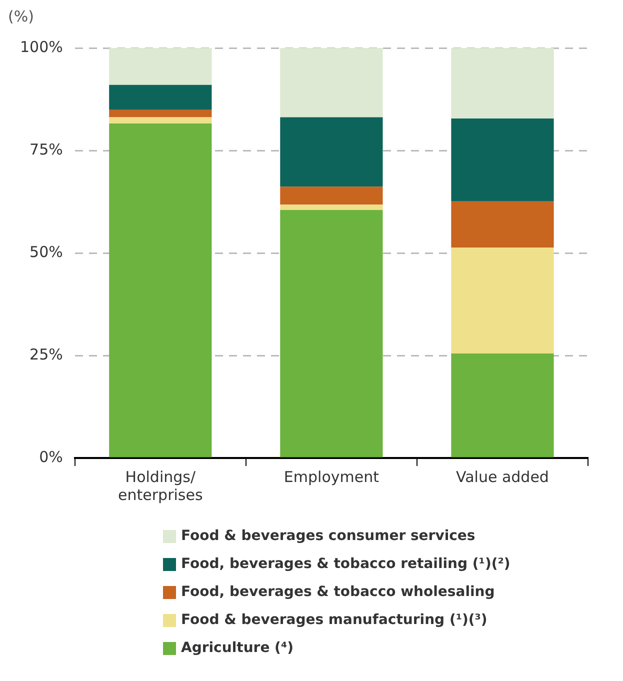  I want to click on x-tick-label: Employment, so click(332, 477).